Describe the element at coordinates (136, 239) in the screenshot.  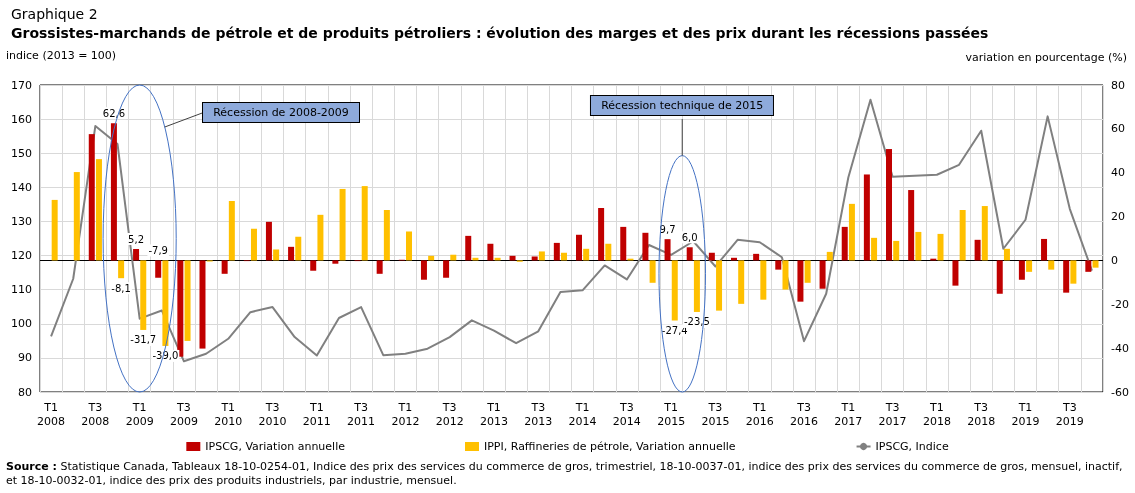
I see `data-label: 5,2` at that location.